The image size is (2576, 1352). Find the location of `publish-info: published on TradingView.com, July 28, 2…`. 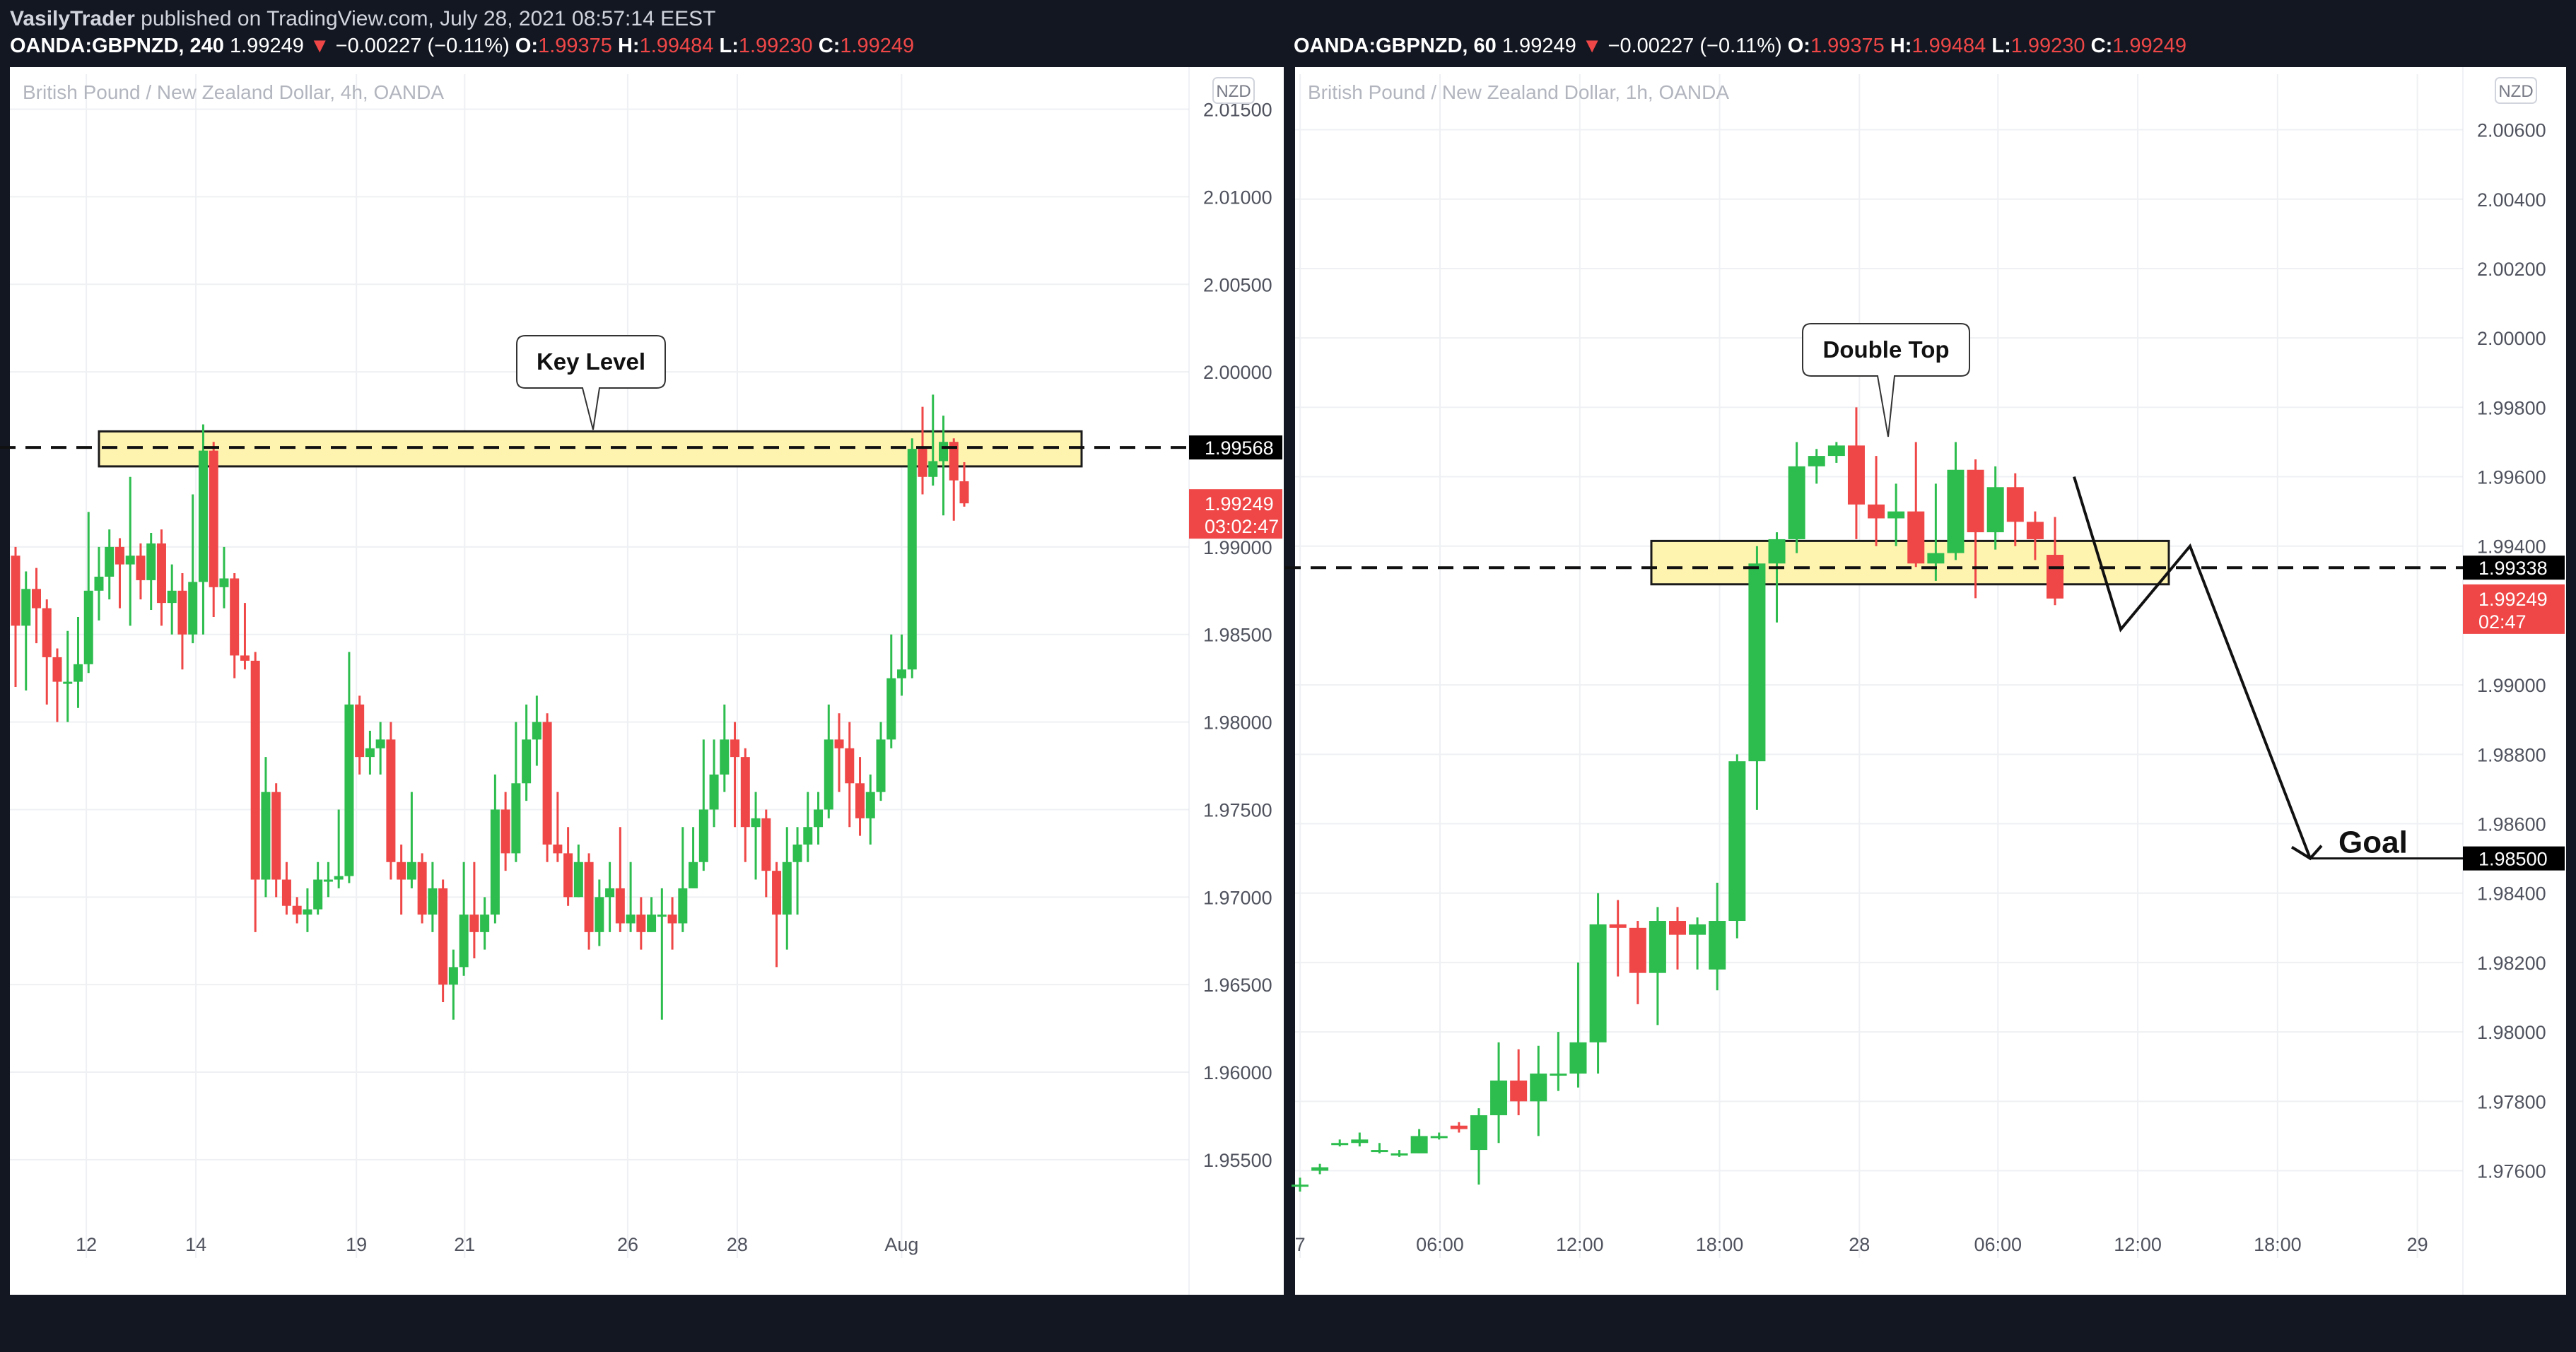

publish-info: published on TradingView.com, July 28, 2… is located at coordinates (426, 18).